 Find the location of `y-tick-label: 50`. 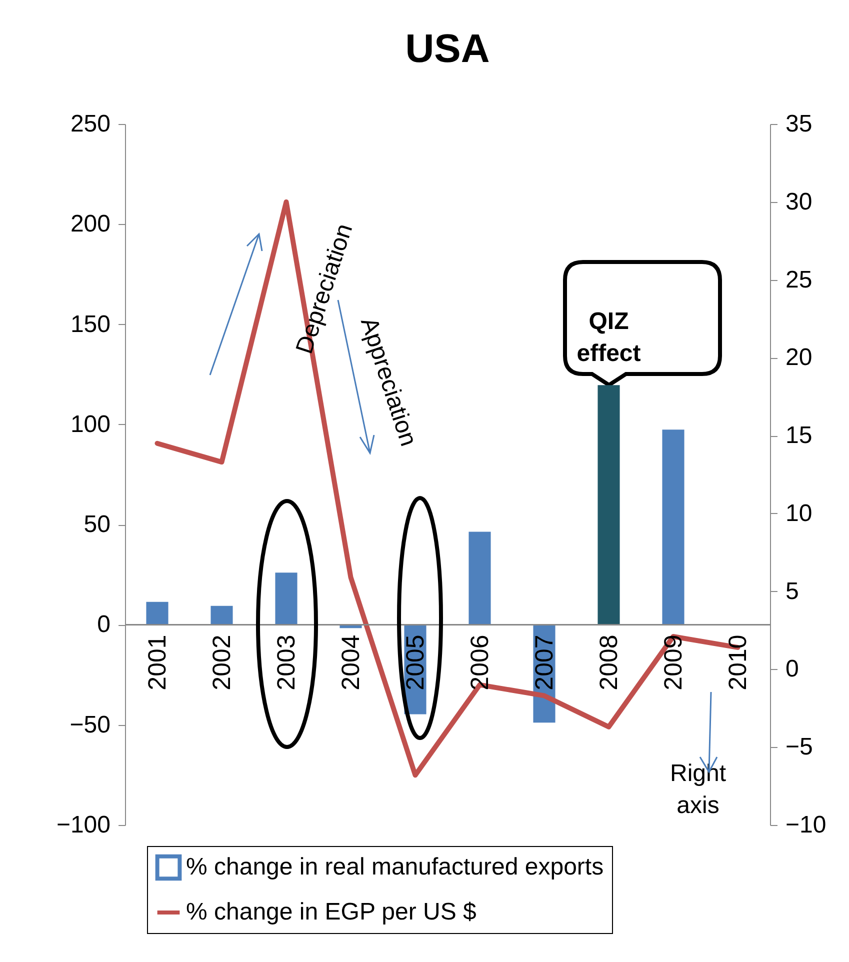

y-tick-label: 50 is located at coordinates (97, 524).